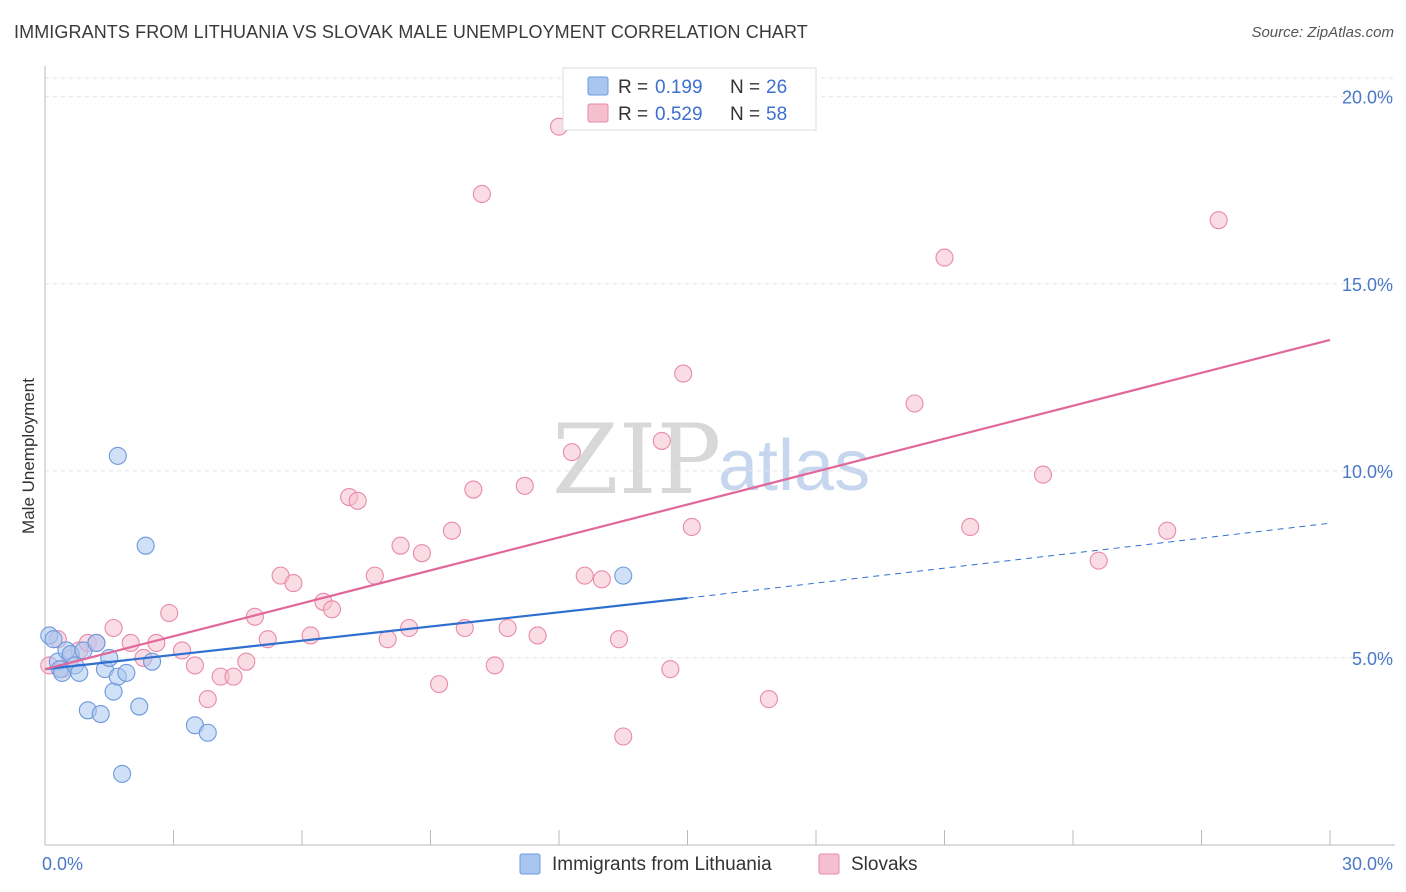  I want to click on lithuania-trend-extension, so click(1009, 560).